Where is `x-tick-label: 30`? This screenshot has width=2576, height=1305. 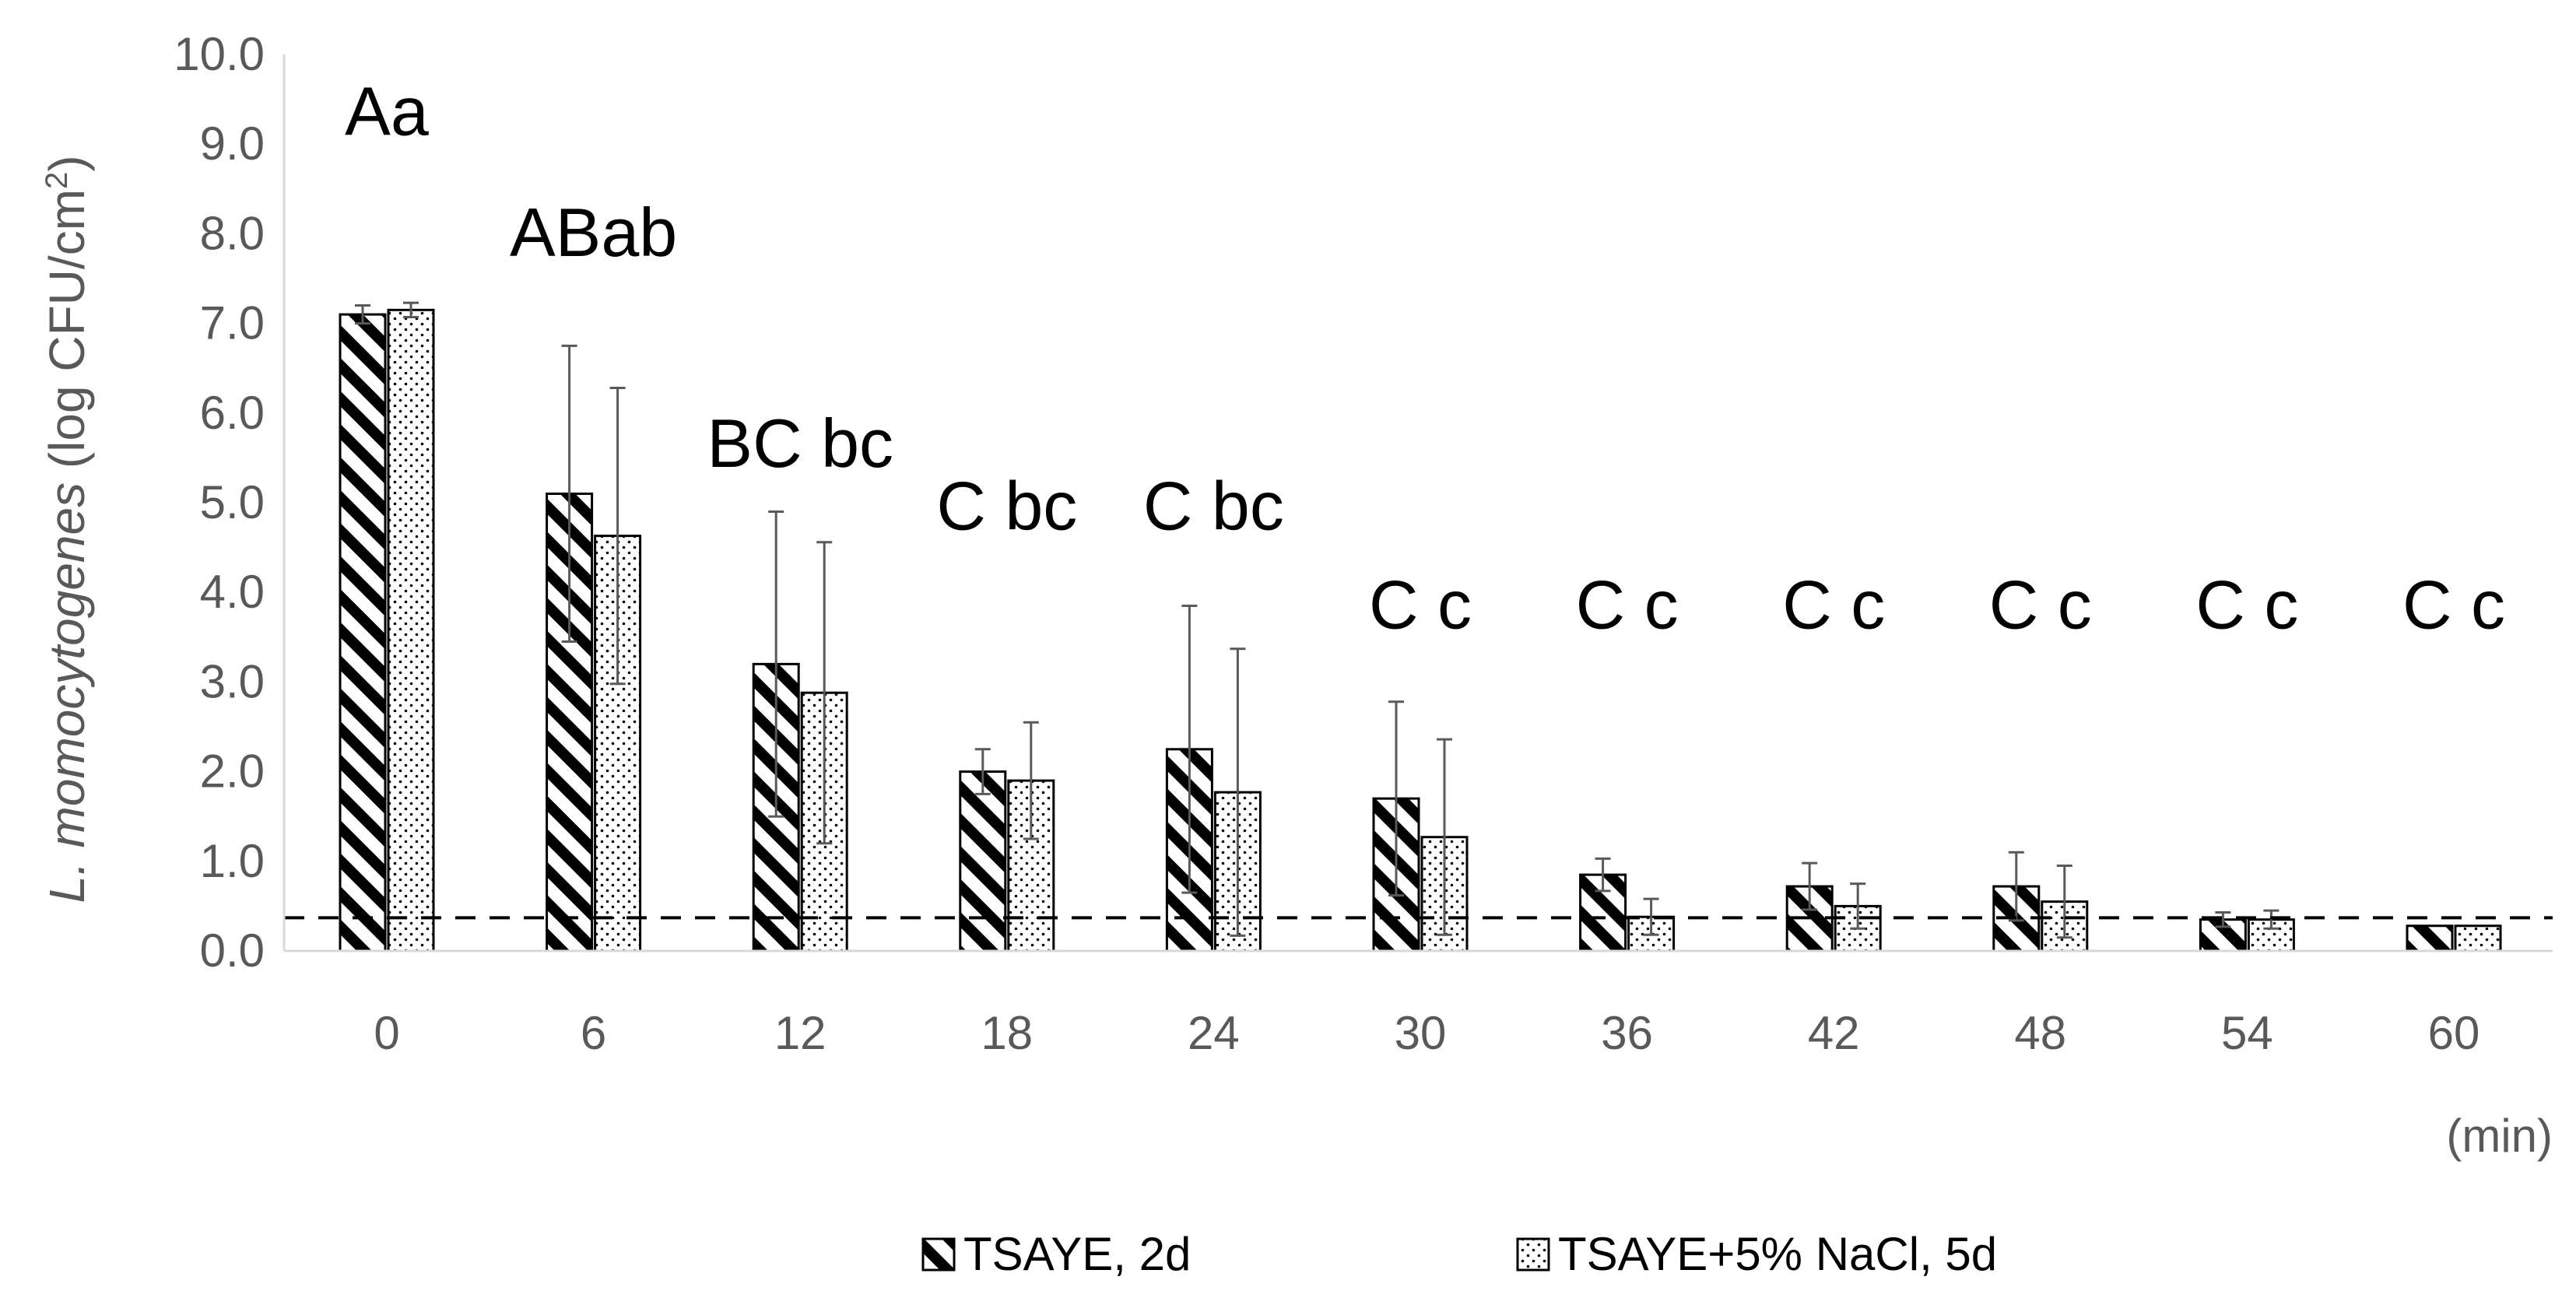 x-tick-label: 30 is located at coordinates (1421, 1033).